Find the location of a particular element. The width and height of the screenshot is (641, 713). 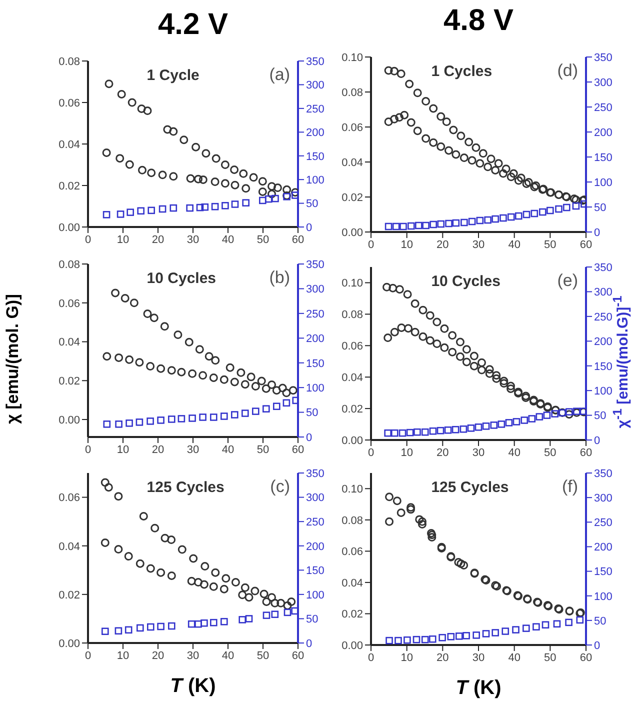

y2-tick-label: 250 is located at coordinates (603, 523).